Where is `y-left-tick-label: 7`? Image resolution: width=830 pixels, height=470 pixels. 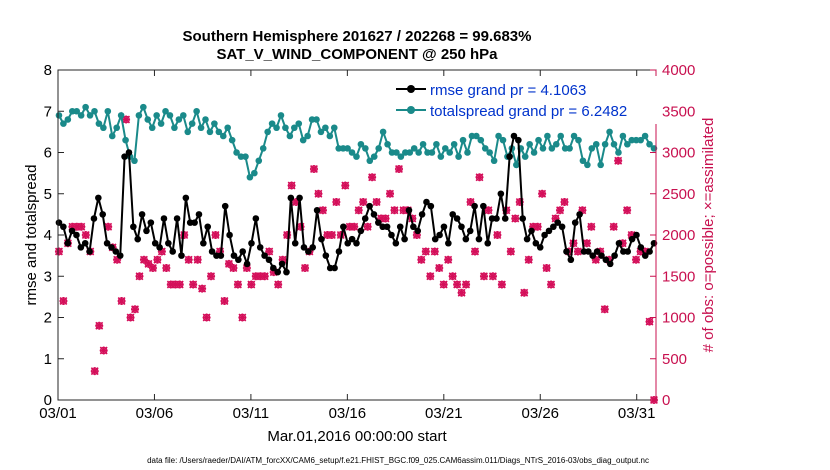 y-left-tick-label: 7 is located at coordinates (48, 111).